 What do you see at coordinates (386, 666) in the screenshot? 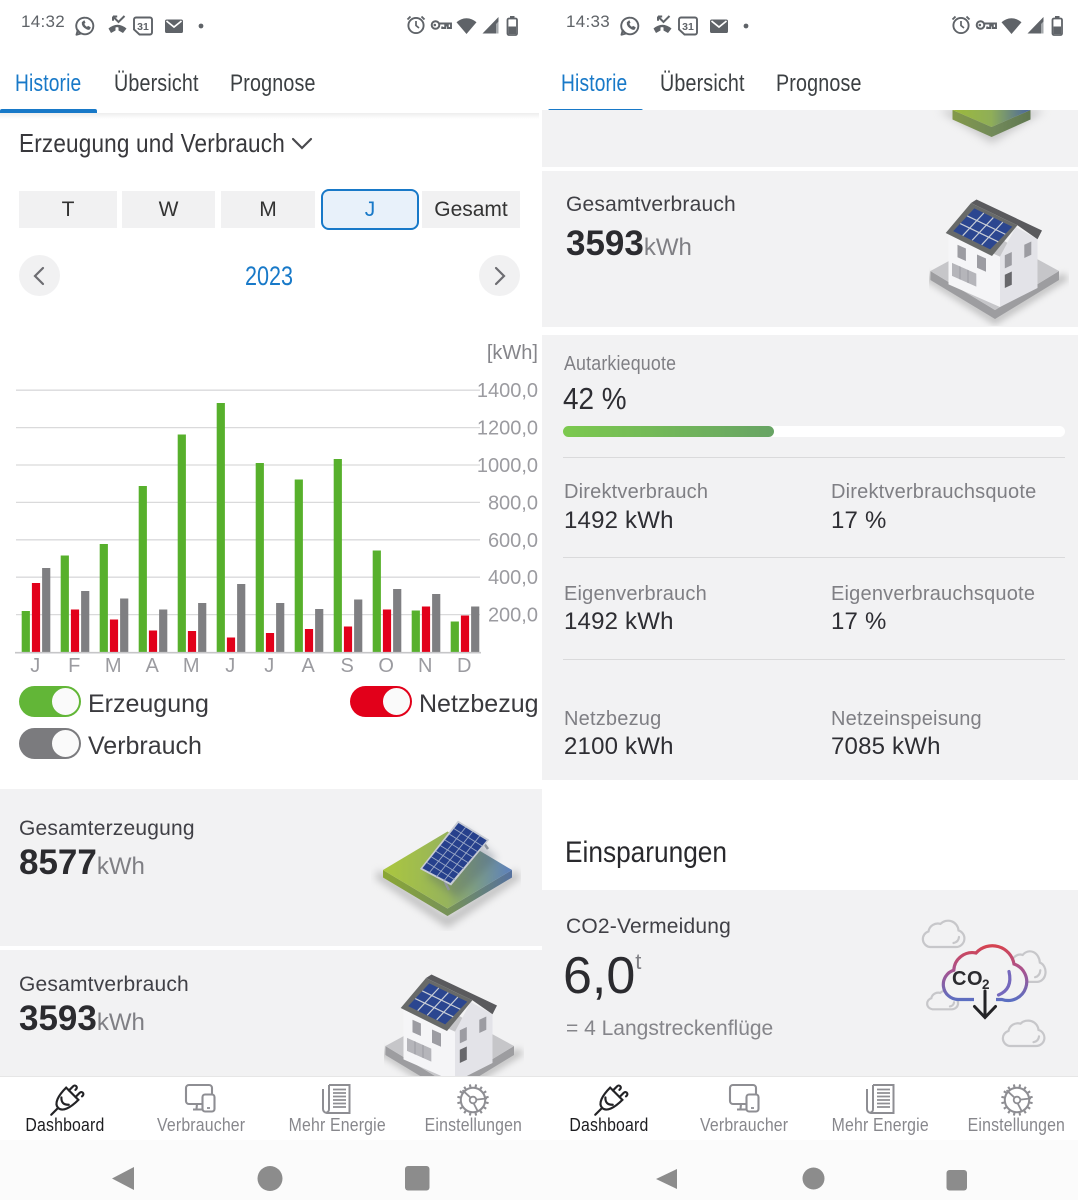
I see `svg-text: O` at bounding box center [386, 666].